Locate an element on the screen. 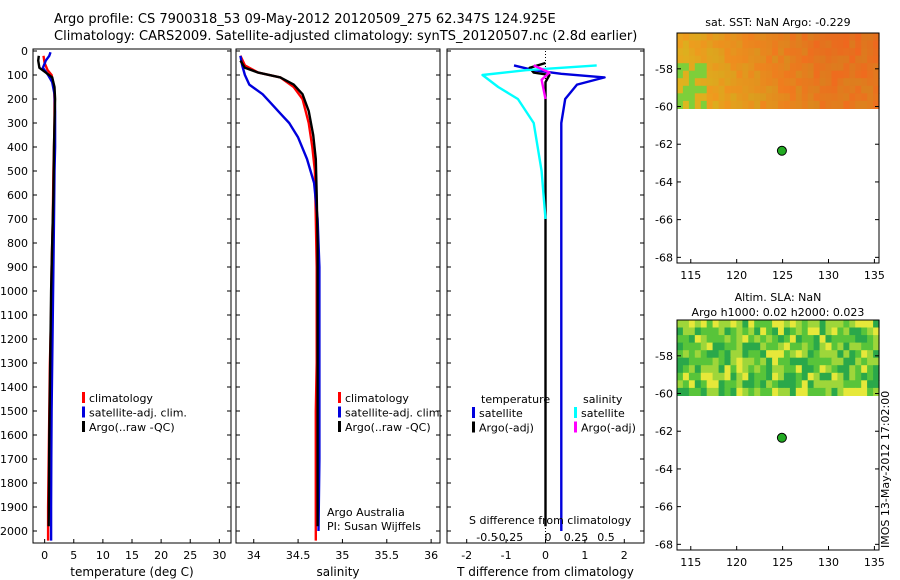  lon-tick-label: 130 is located at coordinates (828, 275).